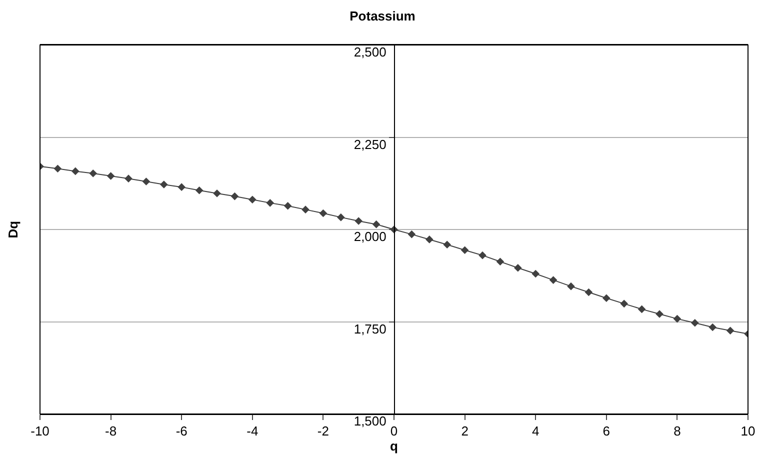  Describe the element at coordinates (394, 446) in the screenshot. I see `x-axis-title: q` at that location.